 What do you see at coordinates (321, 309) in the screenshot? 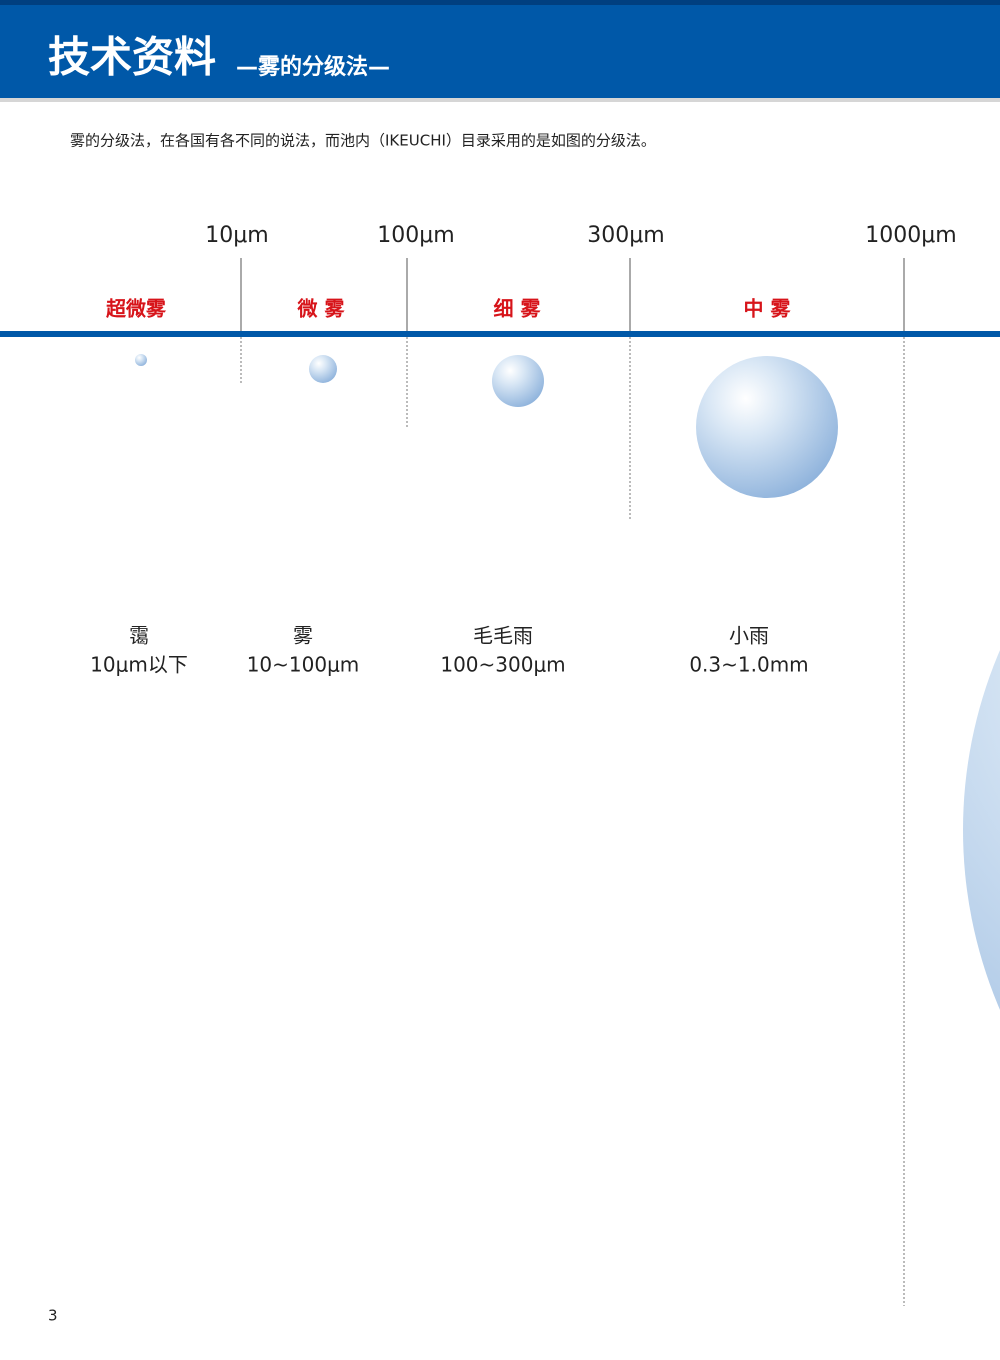
I see `class-name: 微 雾` at bounding box center [321, 309].